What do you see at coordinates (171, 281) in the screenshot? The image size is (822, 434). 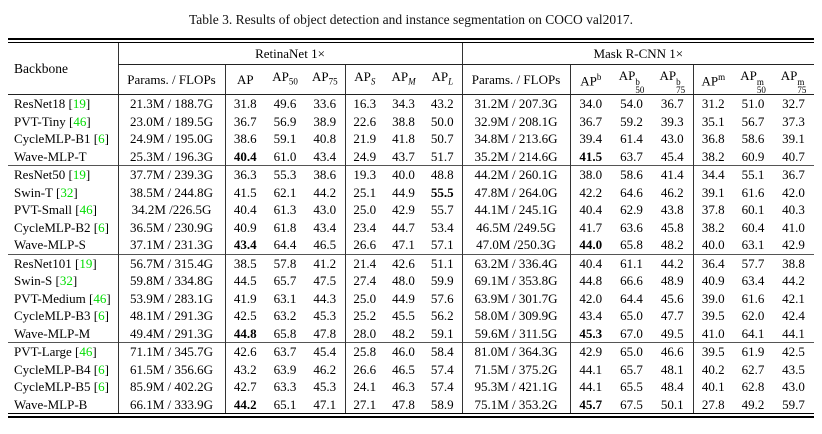 I see `params-flops-cell: 59.8M / 334.8G` at bounding box center [171, 281].